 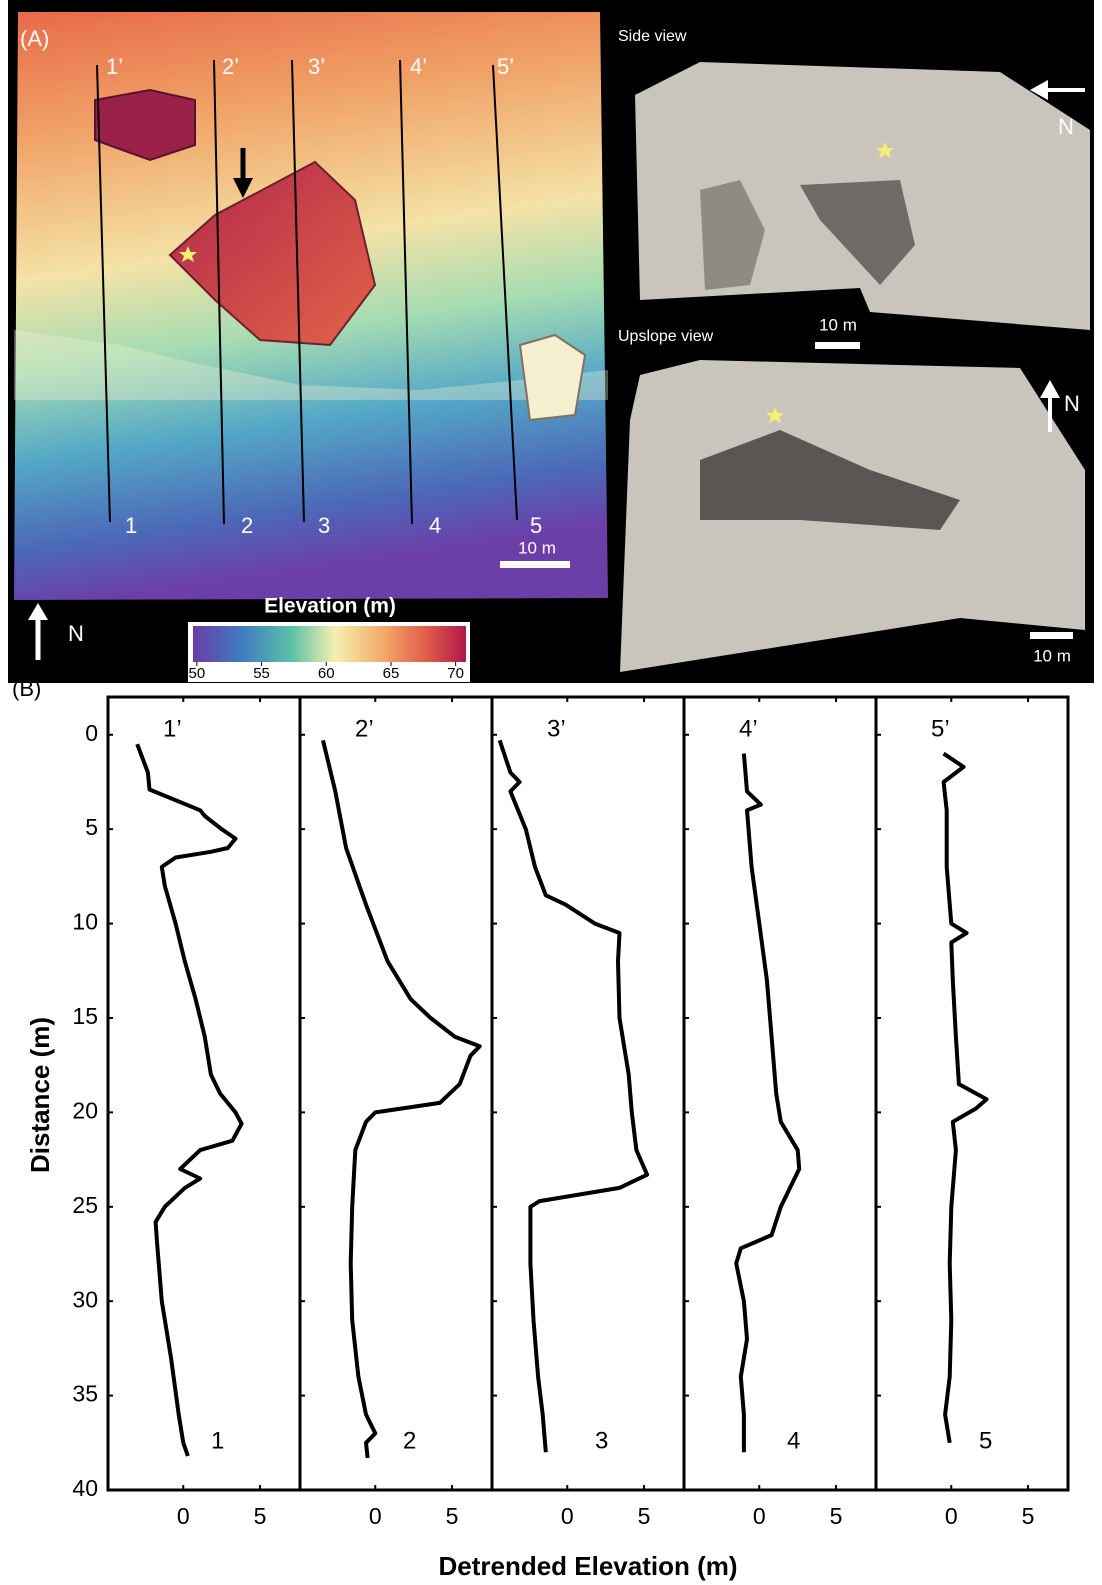 What do you see at coordinates (587, 1566) in the screenshot?
I see `x-axis-title: Detrended Elevation (m)` at bounding box center [587, 1566].